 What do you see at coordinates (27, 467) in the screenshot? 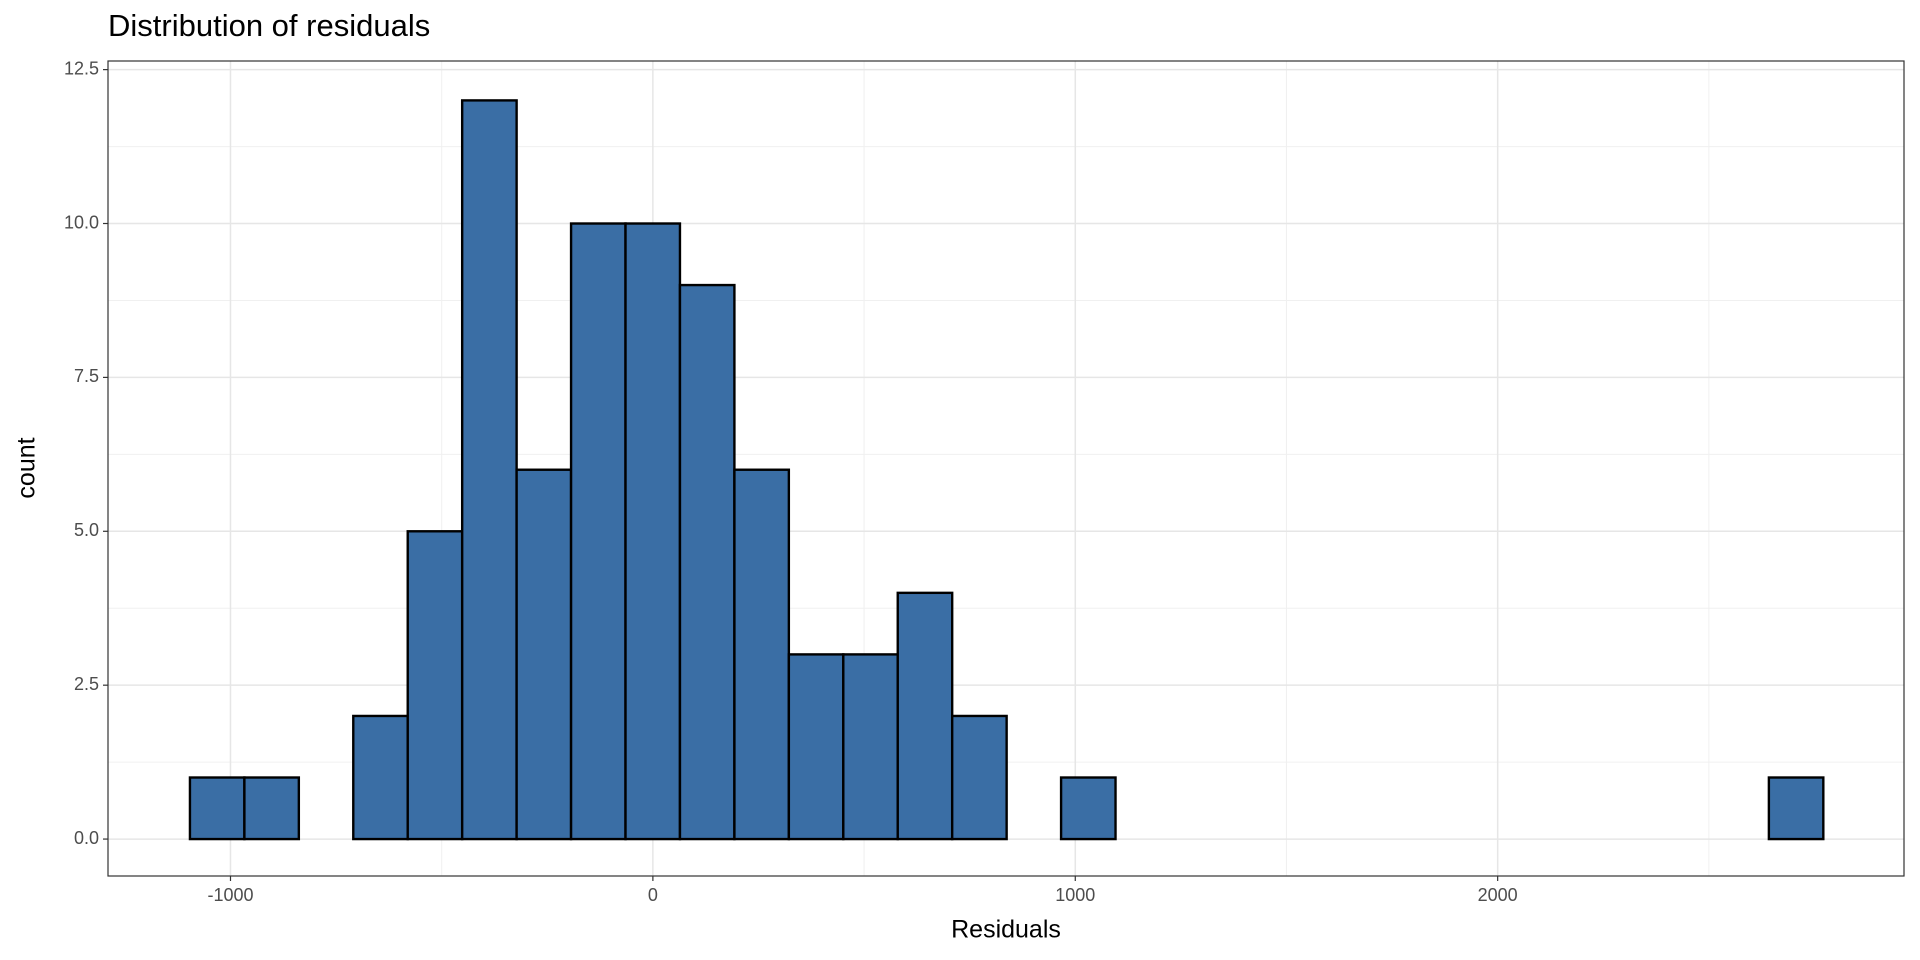
I see `y-axis-title: count` at bounding box center [27, 467].